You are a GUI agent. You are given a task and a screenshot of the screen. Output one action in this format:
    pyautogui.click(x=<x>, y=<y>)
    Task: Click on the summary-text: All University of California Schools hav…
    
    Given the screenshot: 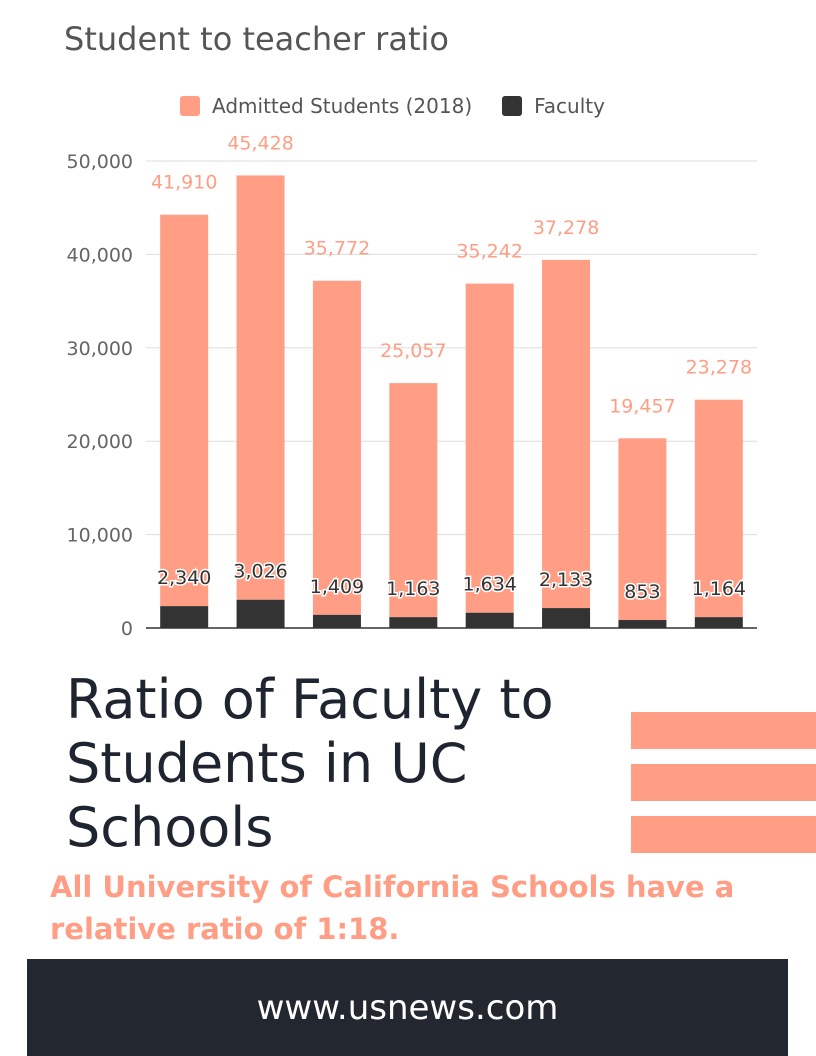 What is the action you would take?
    pyautogui.click(x=392, y=908)
    